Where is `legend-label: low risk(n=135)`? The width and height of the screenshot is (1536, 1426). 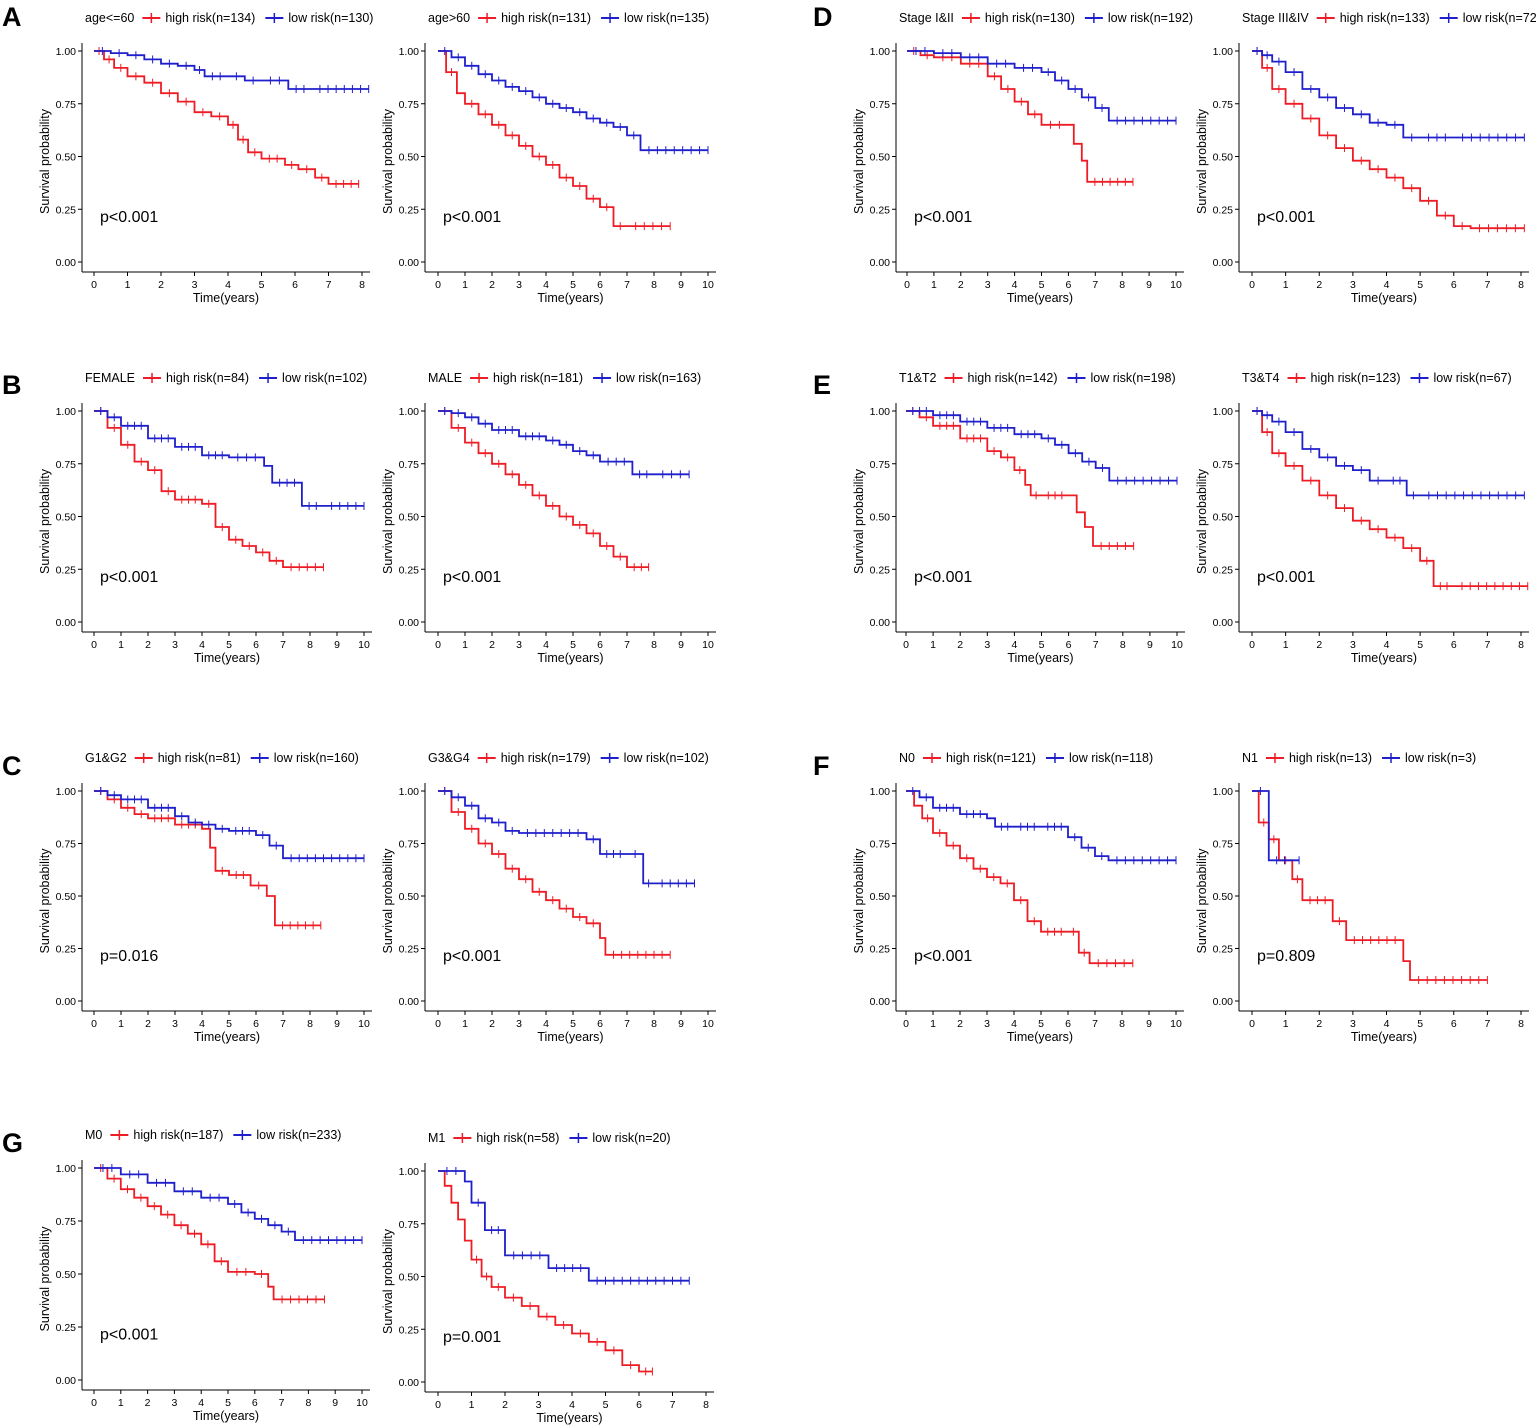
legend-label: low risk(n=135) is located at coordinates (666, 18).